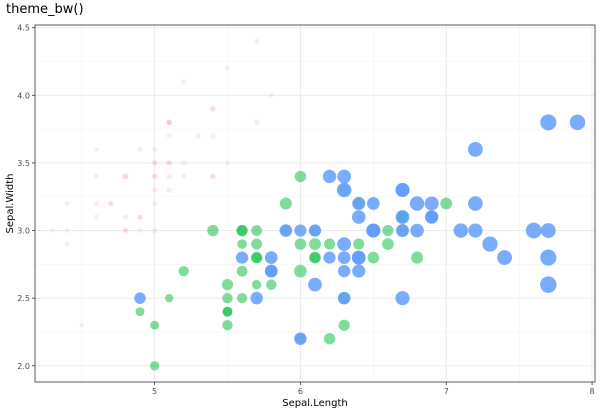 Image resolution: width=600 pixels, height=415 pixels. Describe the element at coordinates (592, 391) in the screenshot. I see `x-tick-label: 8` at that location.